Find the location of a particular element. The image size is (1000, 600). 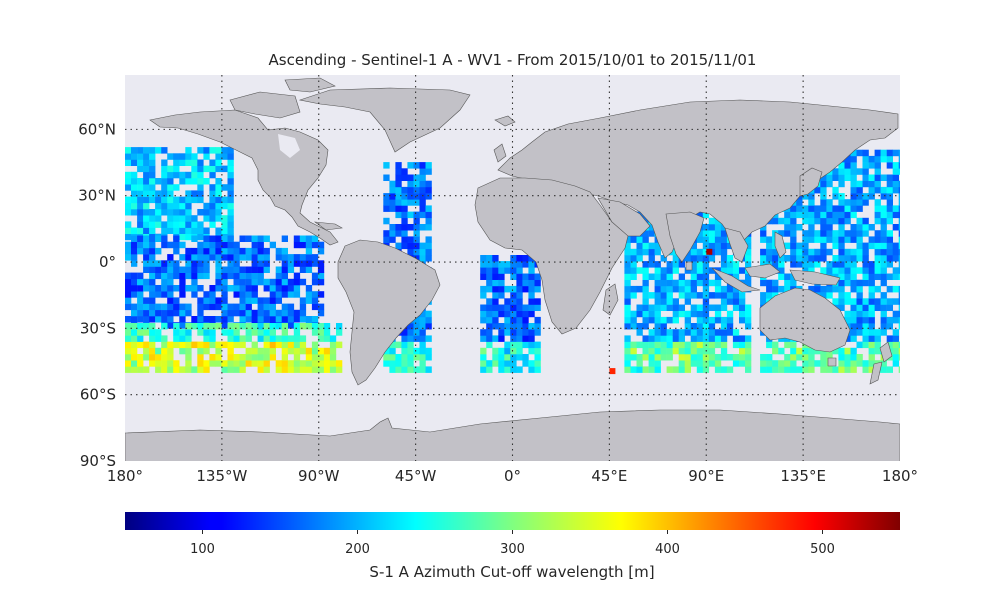

land-south-america is located at coordinates (389, 312).